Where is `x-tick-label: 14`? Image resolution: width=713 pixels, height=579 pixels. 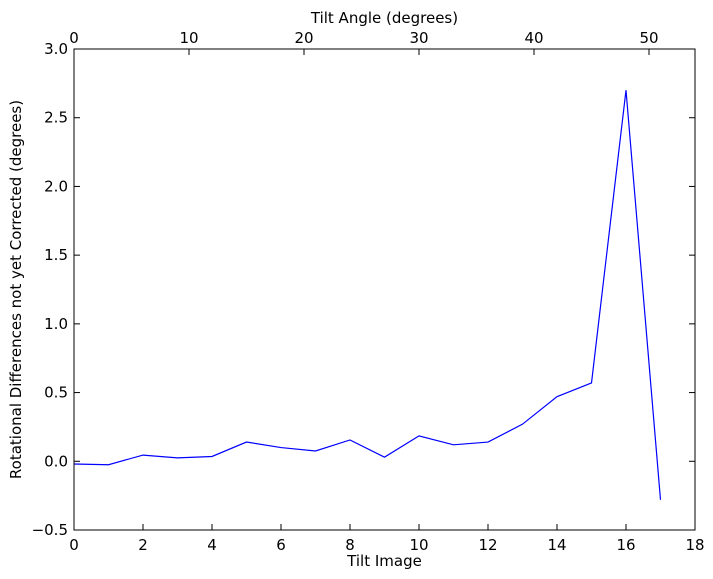 x-tick-label: 14 is located at coordinates (556, 545).